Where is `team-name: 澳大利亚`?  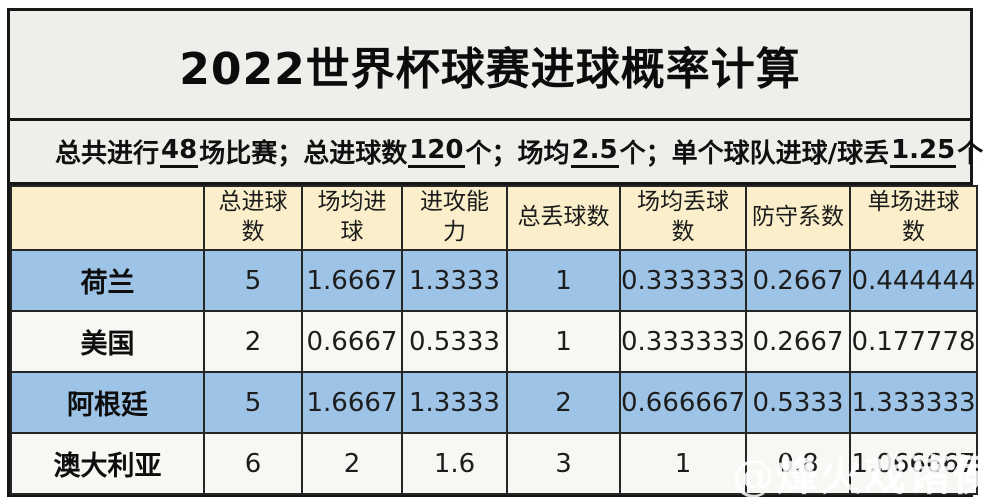
team-name: 澳大利亚 is located at coordinates (107, 463).